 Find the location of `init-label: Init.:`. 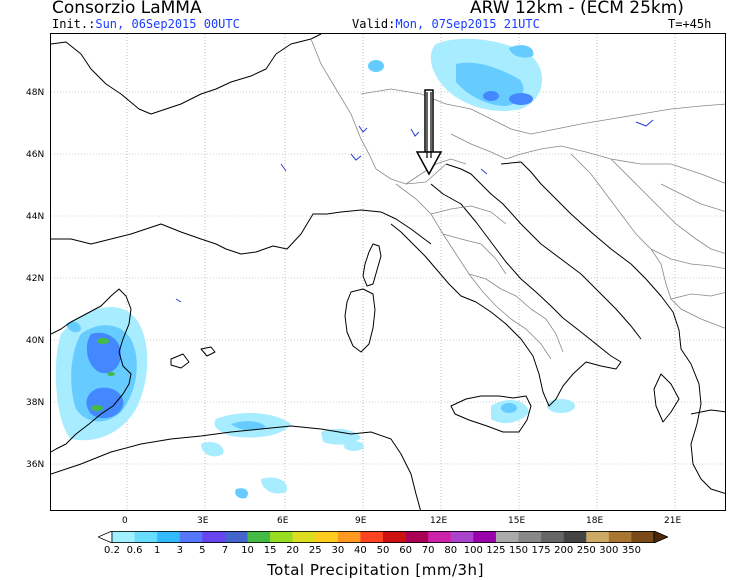

init-label: Init.: is located at coordinates (74, 24).